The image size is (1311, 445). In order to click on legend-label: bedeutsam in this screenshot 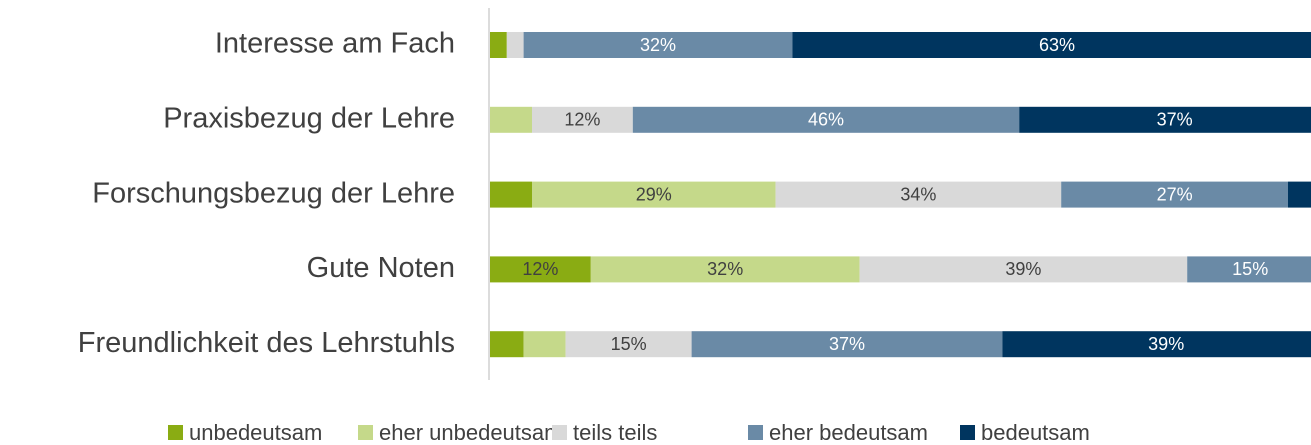, I will do `click(1035, 432)`.